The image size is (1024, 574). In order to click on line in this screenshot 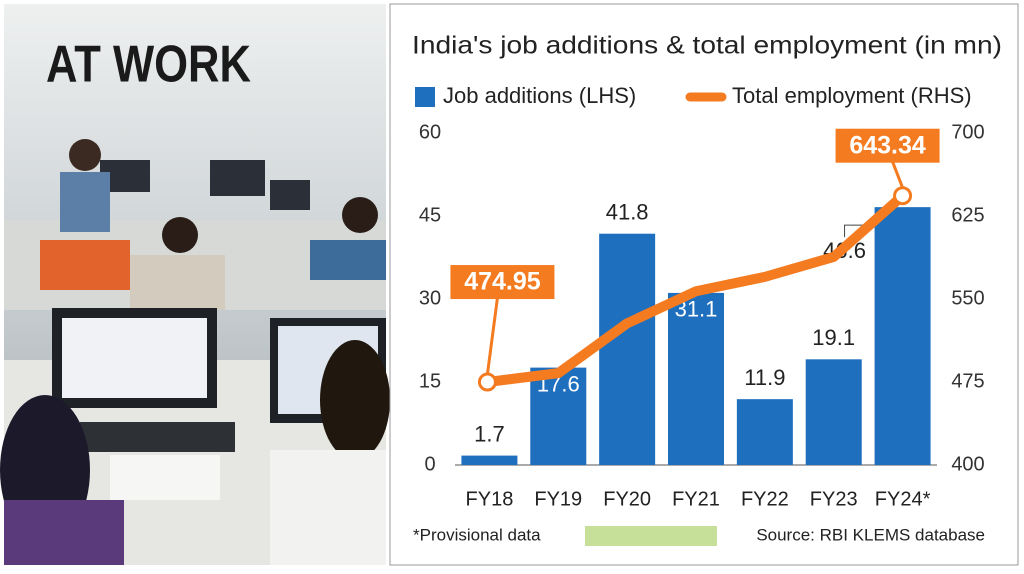, I will do `click(695, 289)`.